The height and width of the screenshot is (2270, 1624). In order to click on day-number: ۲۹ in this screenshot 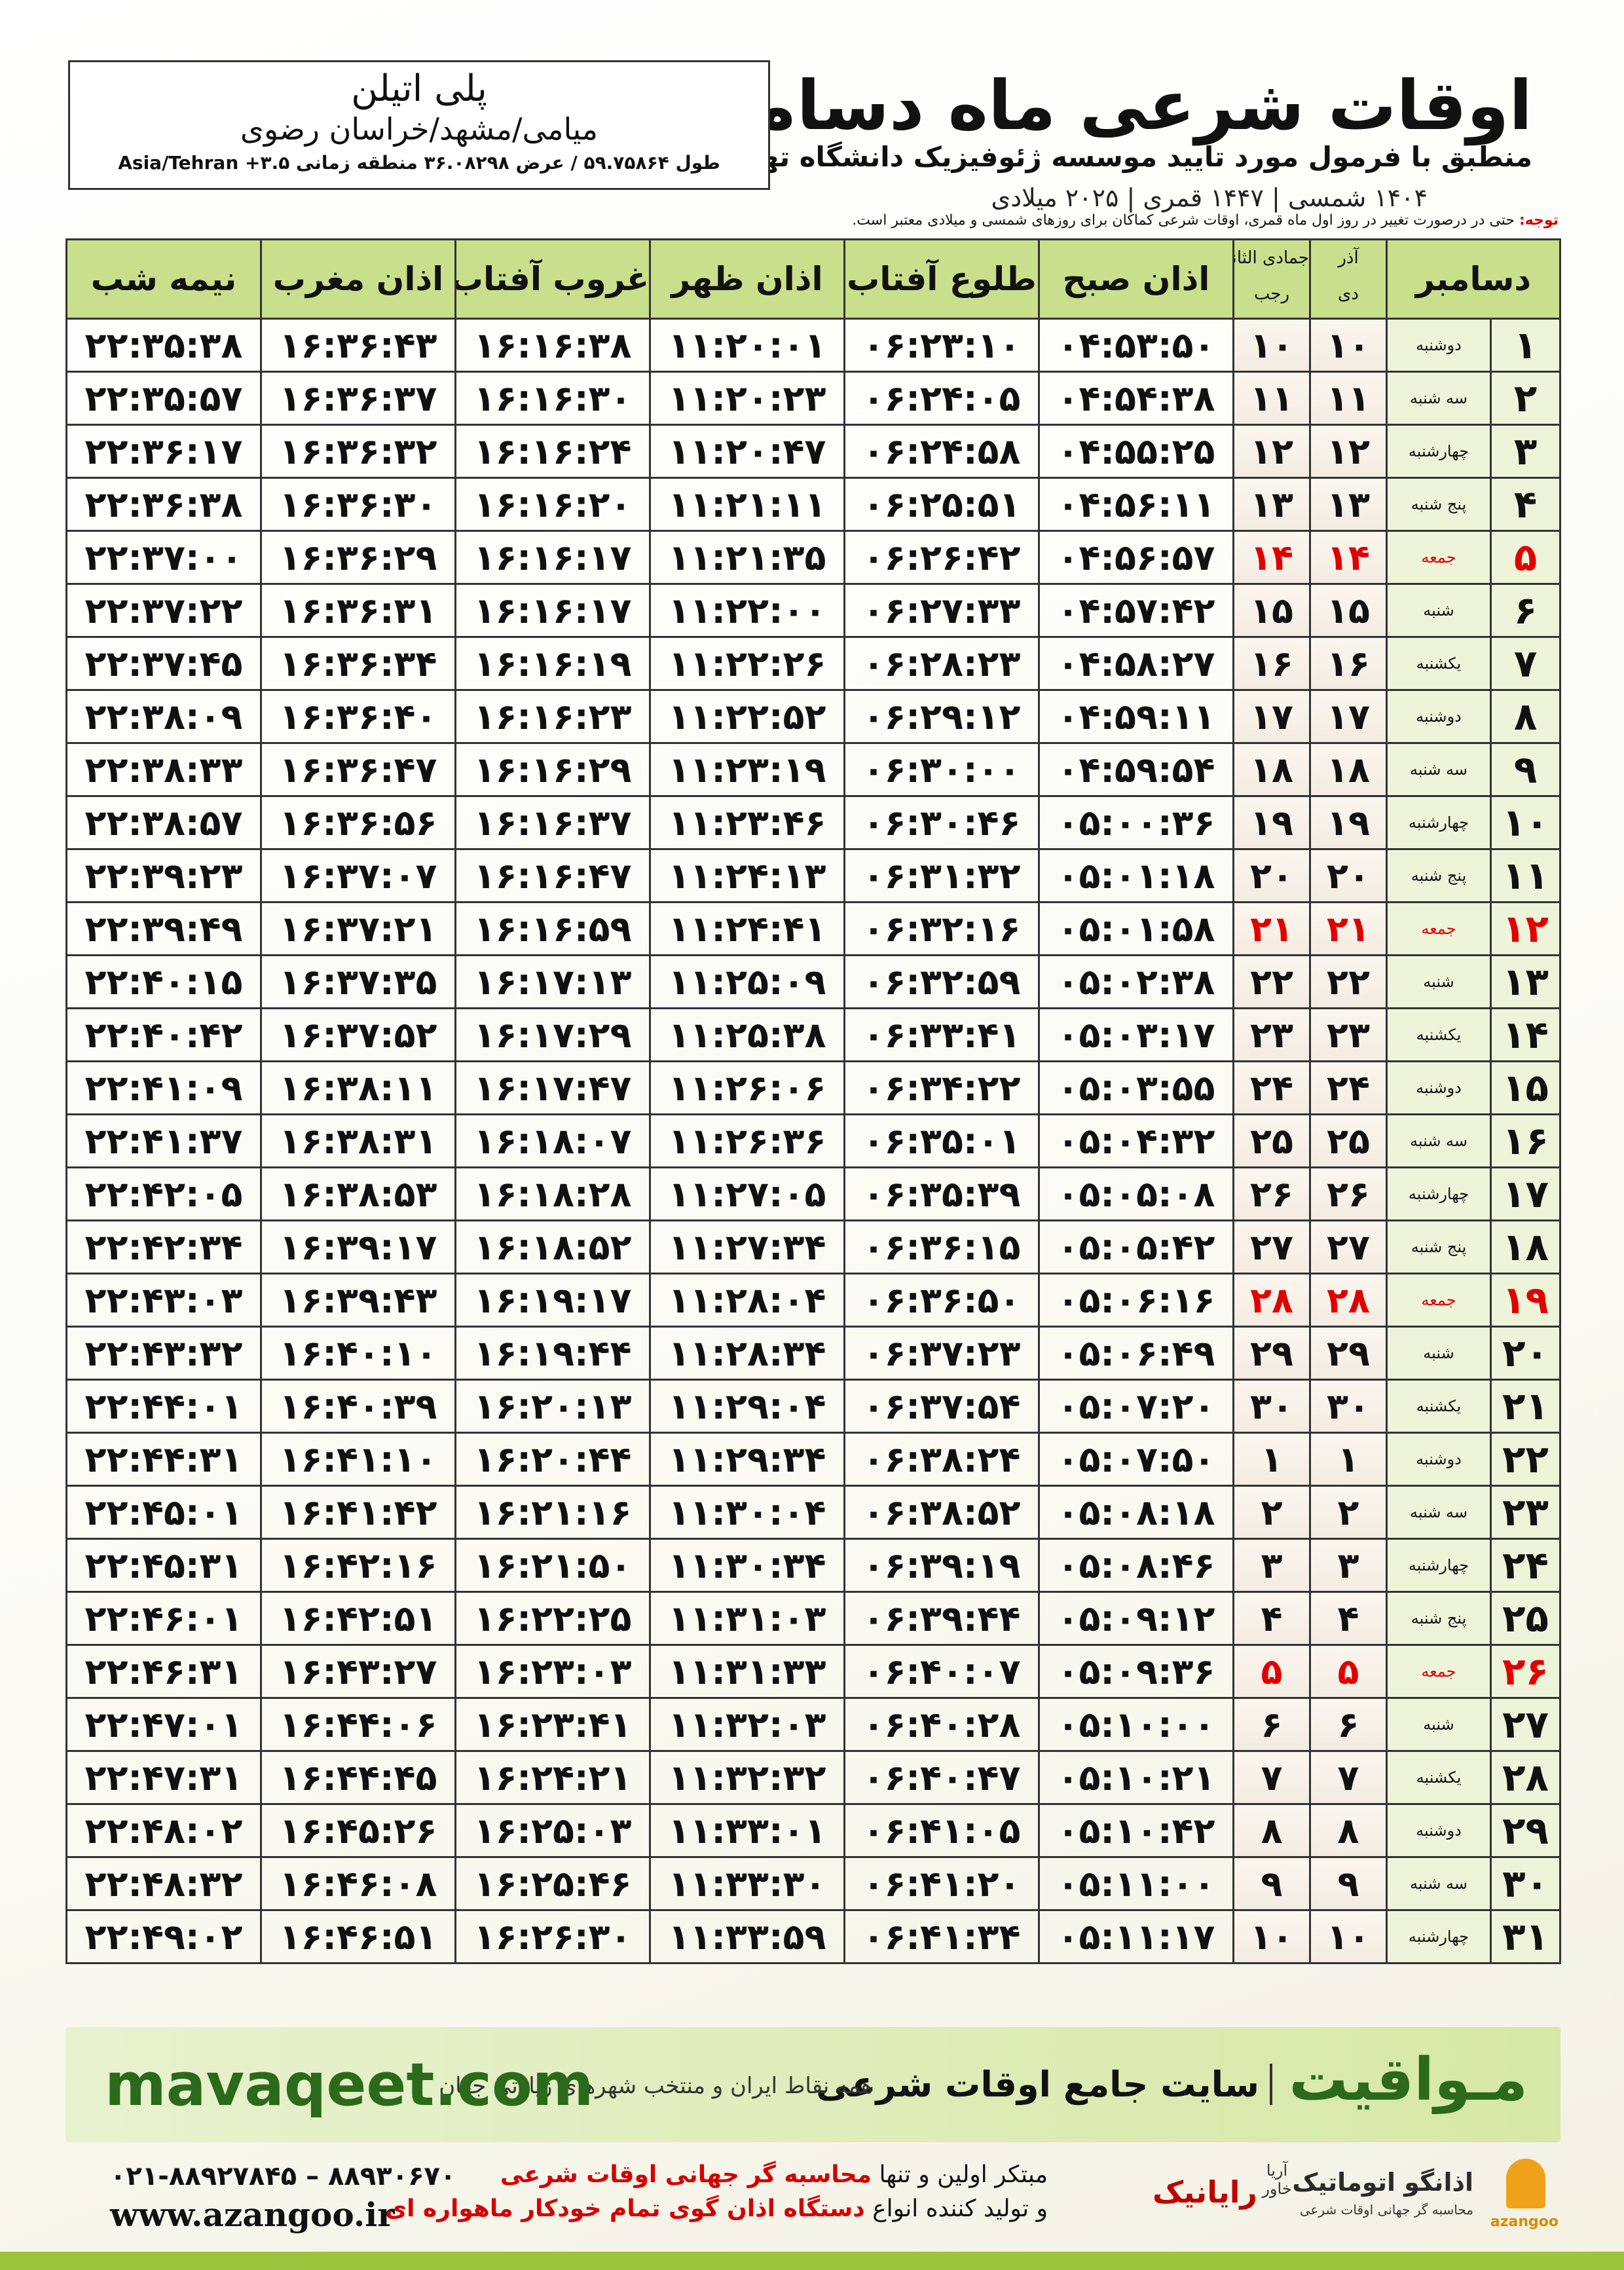, I will do `click(1526, 1830)`.